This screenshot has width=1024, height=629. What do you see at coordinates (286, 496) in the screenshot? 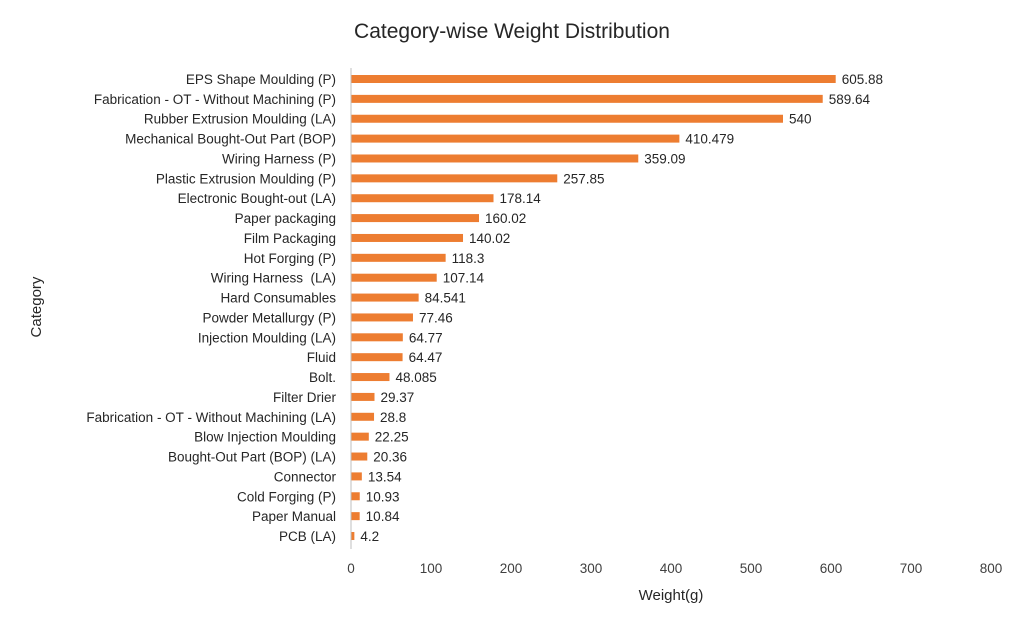
I see `category-label: Cold Forging (P)` at bounding box center [286, 496].